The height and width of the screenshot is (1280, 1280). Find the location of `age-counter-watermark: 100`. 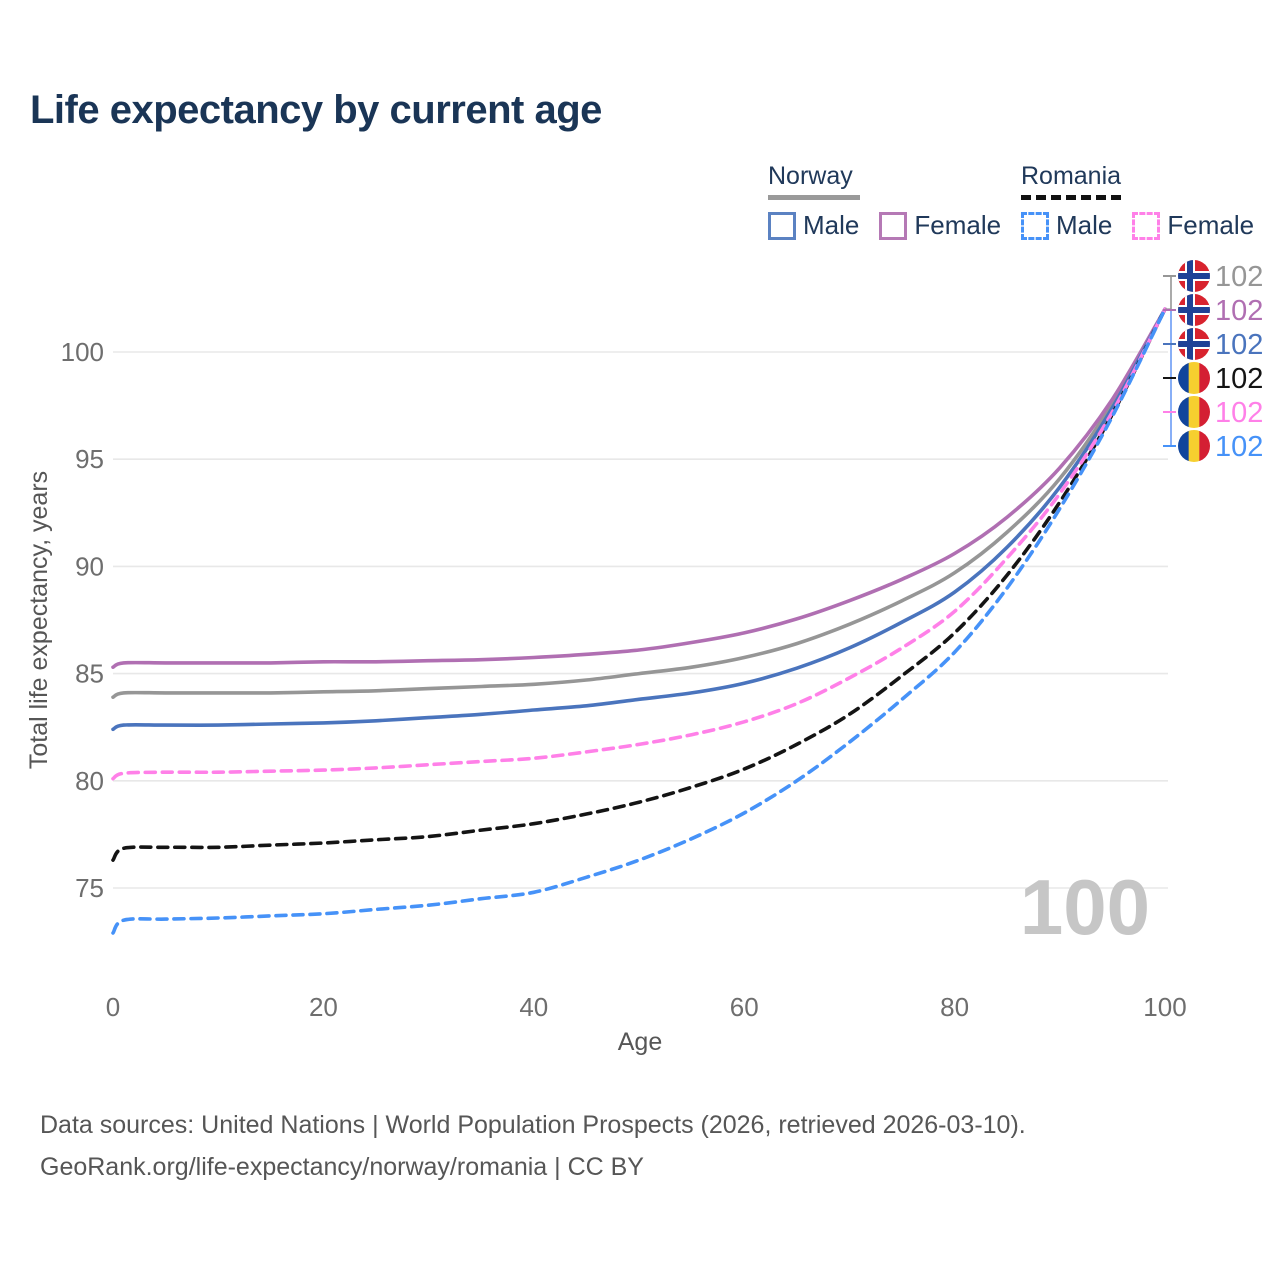

age-counter-watermark: 100 is located at coordinates (1084, 907).